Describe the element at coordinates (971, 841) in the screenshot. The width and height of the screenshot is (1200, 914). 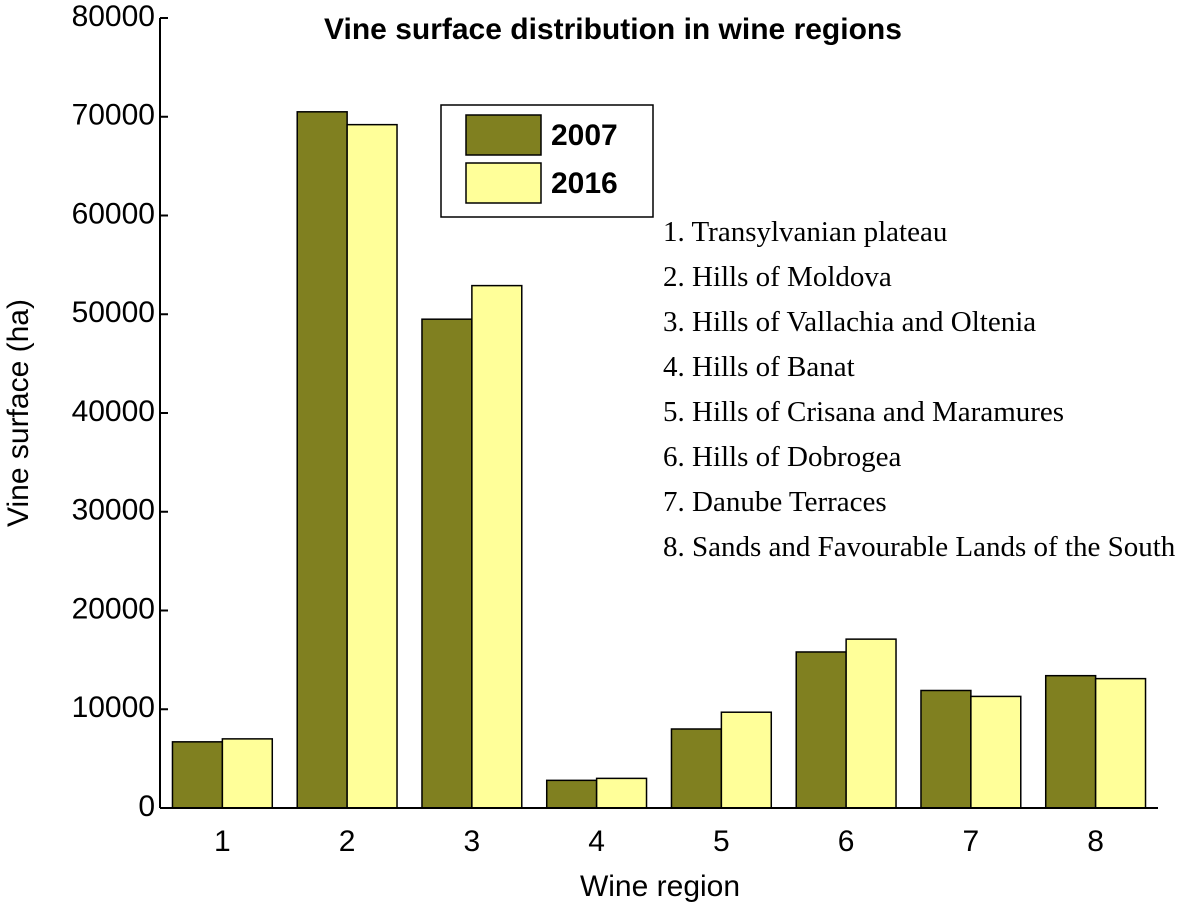
I see `x-tick-label: 7` at that location.